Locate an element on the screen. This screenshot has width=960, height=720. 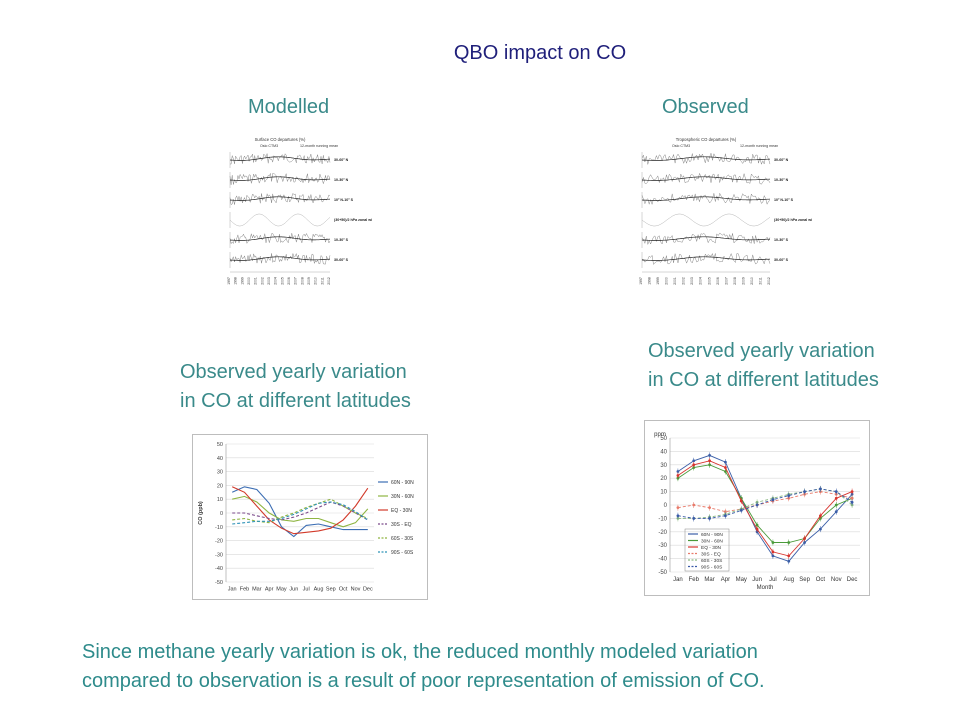
y-tick-label: 10 is located at coordinates (220, 500).